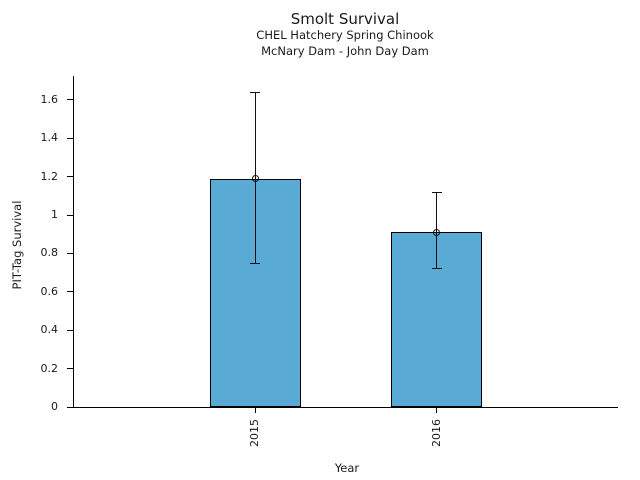 The width and height of the screenshot is (640, 480). What do you see at coordinates (49, 253) in the screenshot?
I see `y-tick-label: 0.8` at bounding box center [49, 253].